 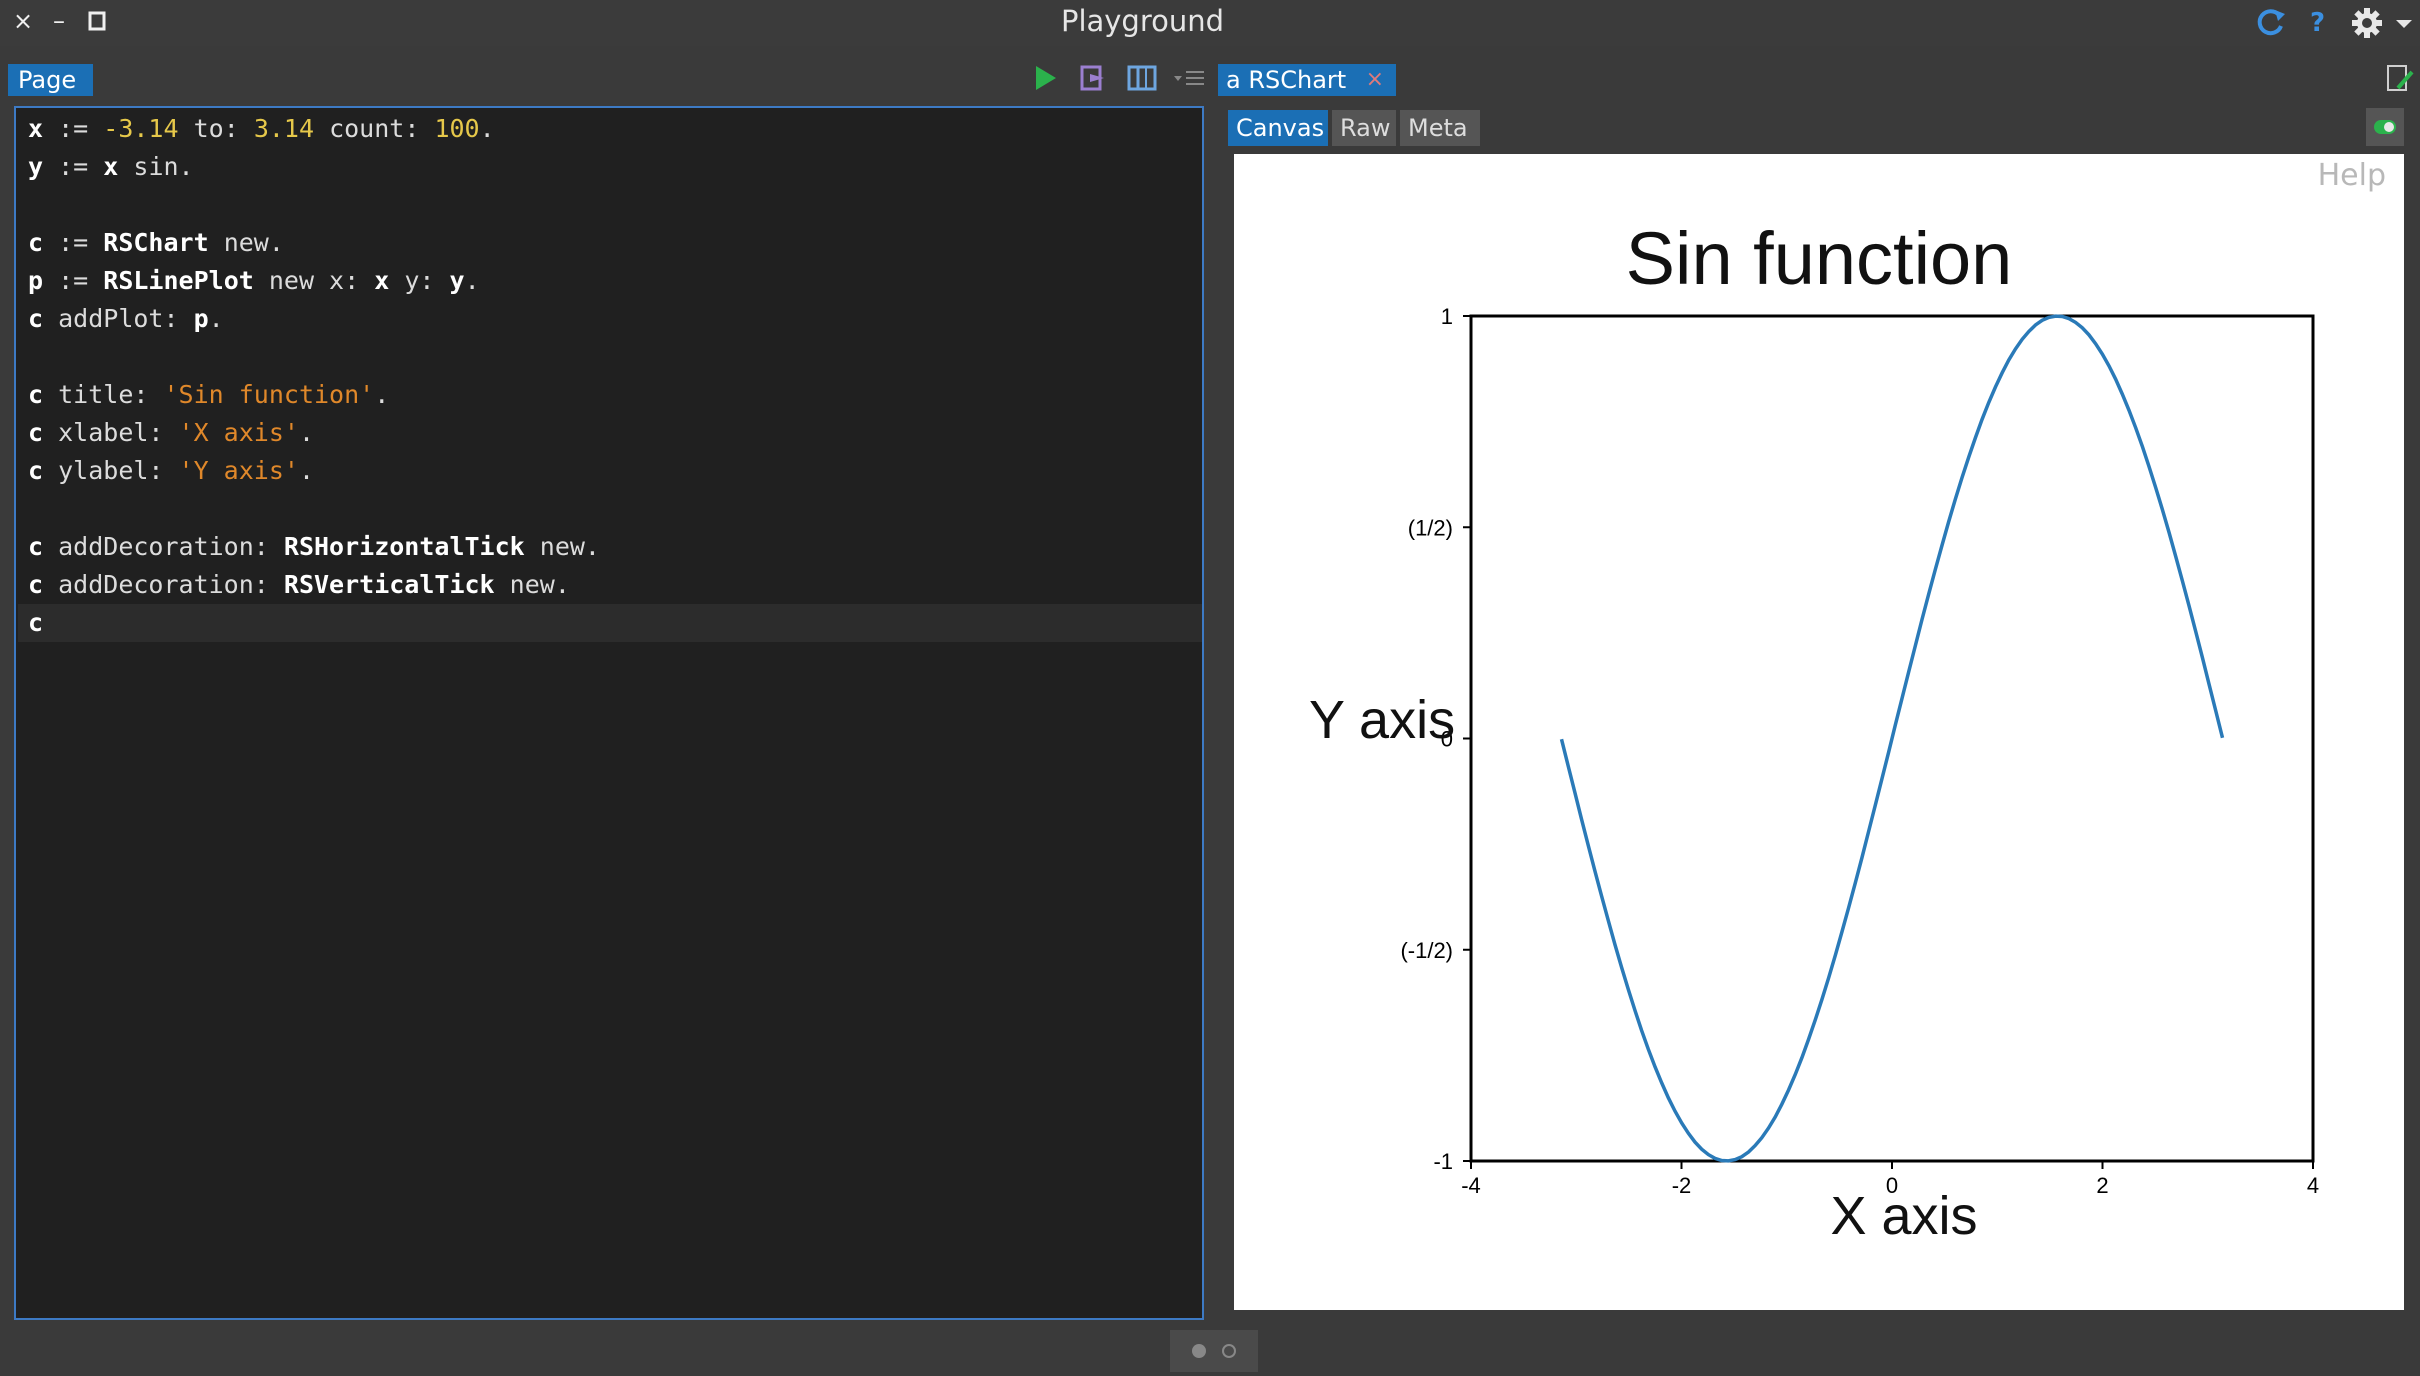 What do you see at coordinates (1447, 316) in the screenshot?
I see `y-tick-label: 1` at bounding box center [1447, 316].